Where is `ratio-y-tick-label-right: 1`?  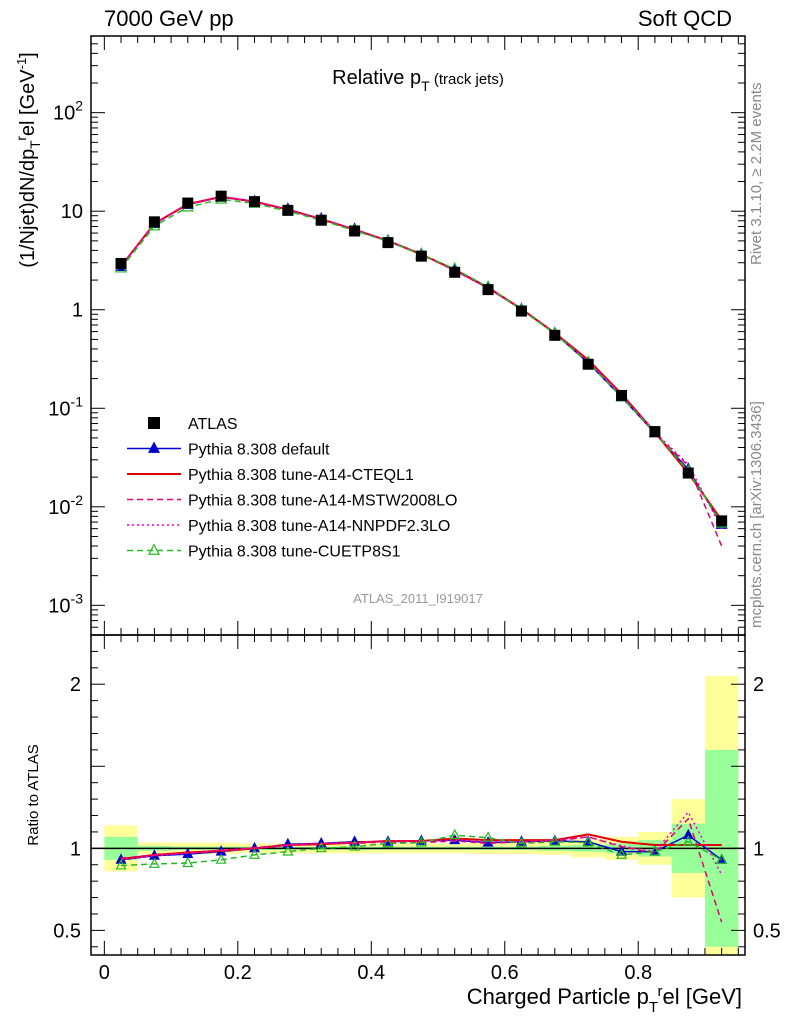
ratio-y-tick-label-right: 1 is located at coordinates (758, 849).